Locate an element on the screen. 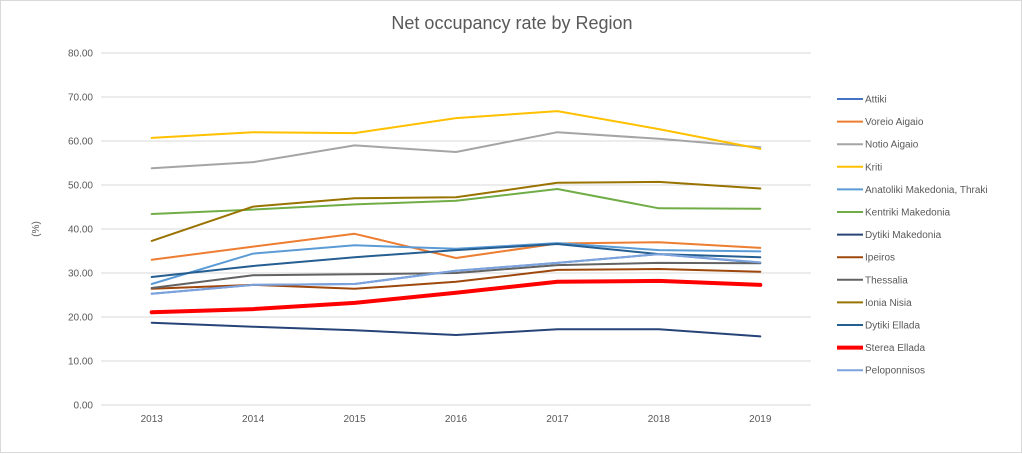 The image size is (1022, 454). legend-item-dytiki-ellada: Dytiki Ellada is located at coordinates (878, 326).